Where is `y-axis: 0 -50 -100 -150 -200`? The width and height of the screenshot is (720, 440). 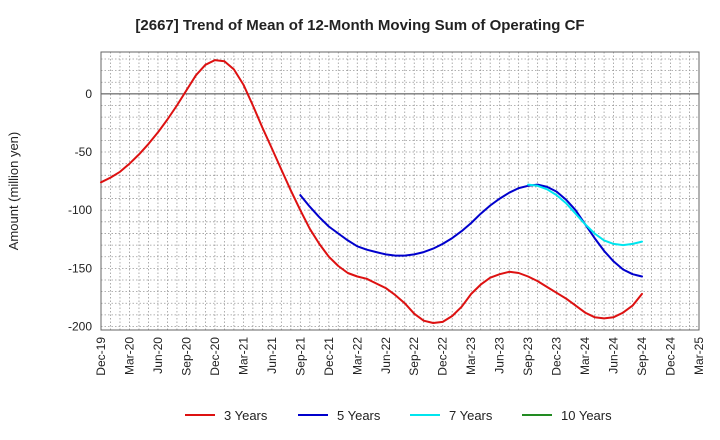 y-axis: 0 -50 -100 -150 -200 is located at coordinates (80, 210).